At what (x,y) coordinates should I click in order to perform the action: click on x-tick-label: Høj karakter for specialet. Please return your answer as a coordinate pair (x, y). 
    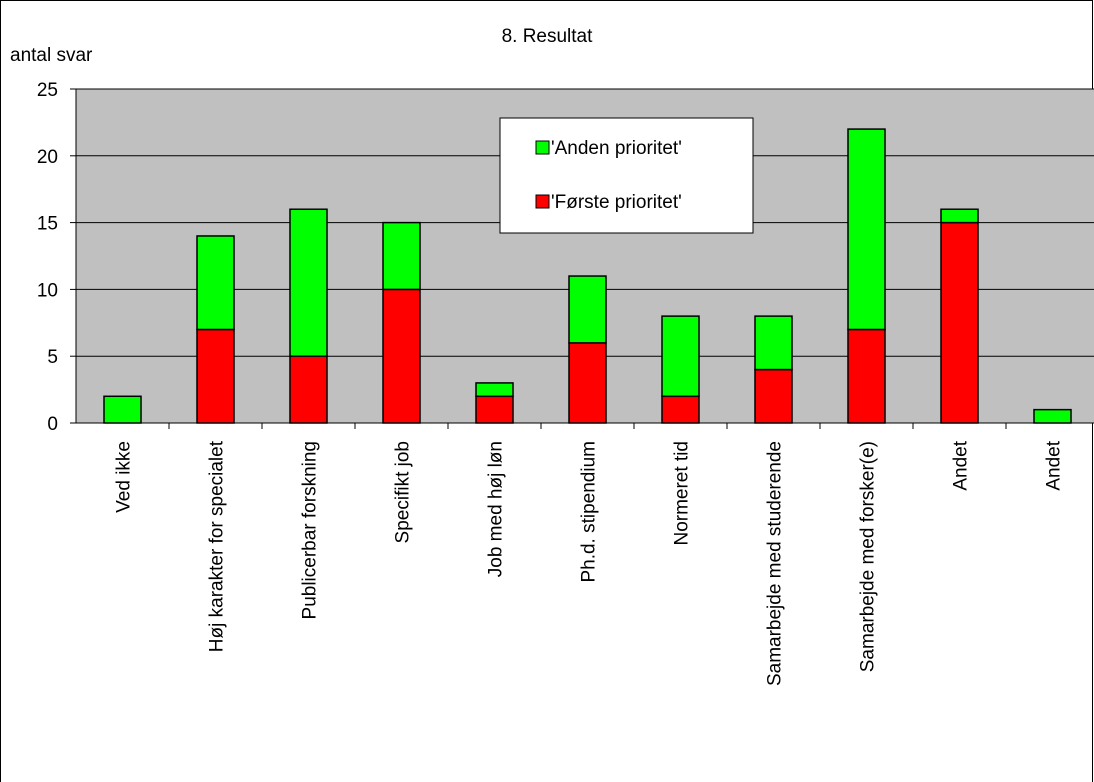
    Looking at the image, I should click on (217, 546).